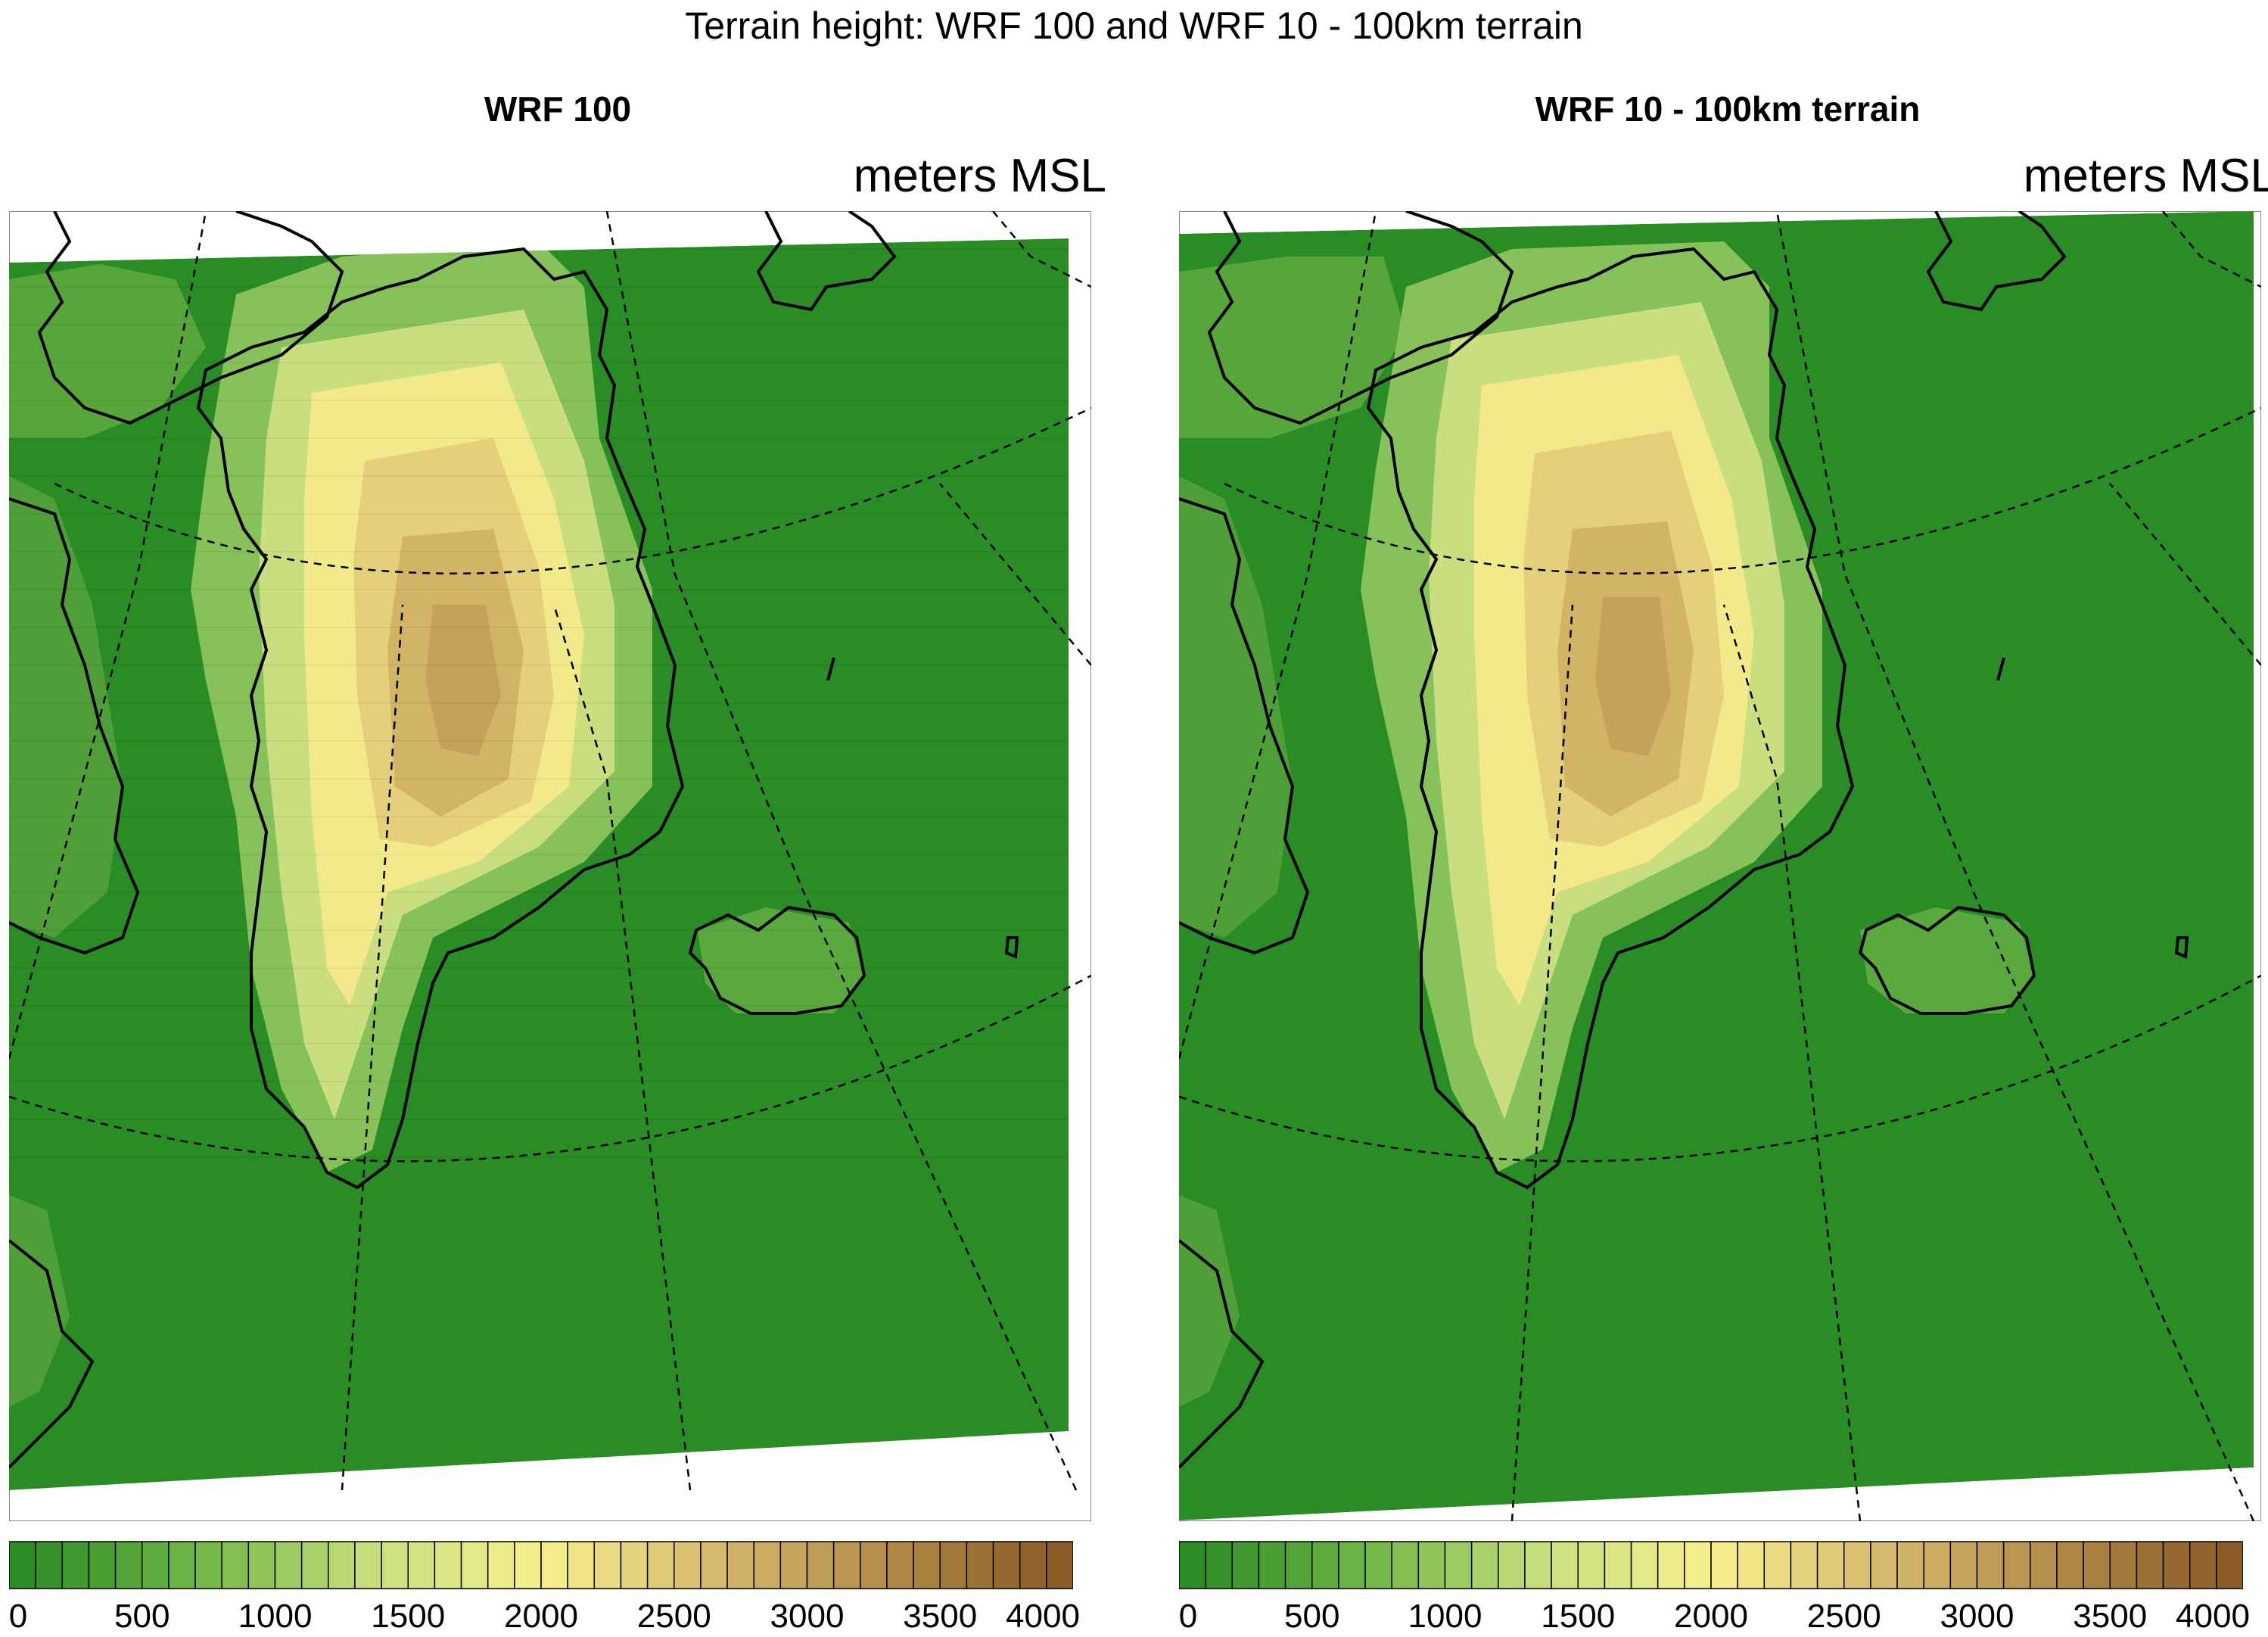 This screenshot has height=1637, width=2268. Describe the element at coordinates (18, 1616) in the screenshot. I see `colorbar-tick-label: 0` at that location.